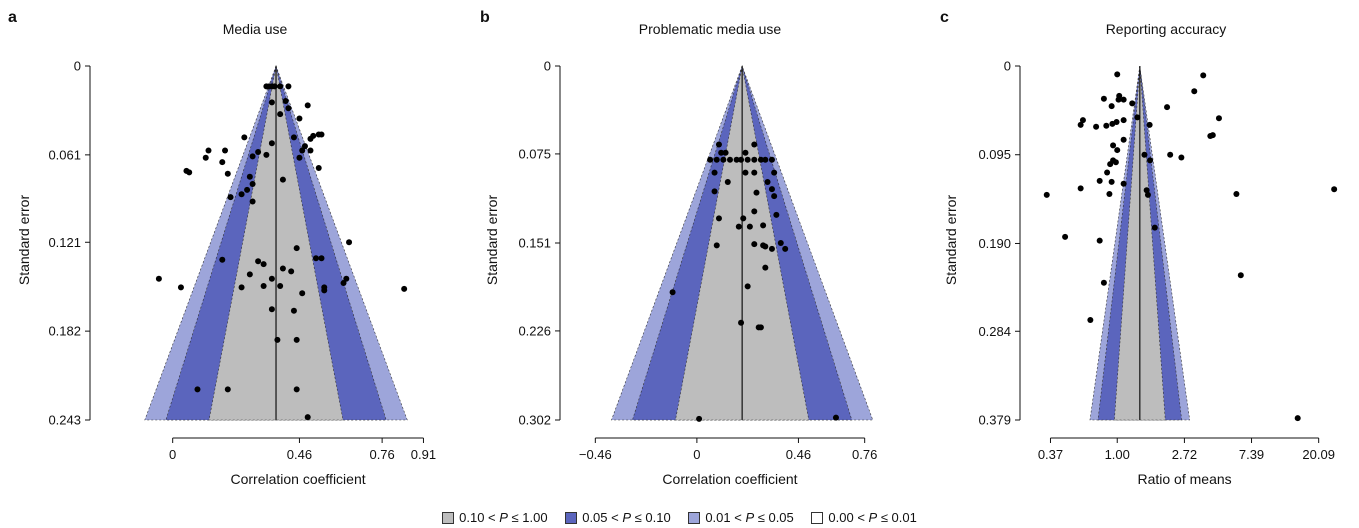  Describe the element at coordinates (495, 517) in the screenshot. I see `legend-item-grey: 0.10 < P ≤ 1.00` at that location.